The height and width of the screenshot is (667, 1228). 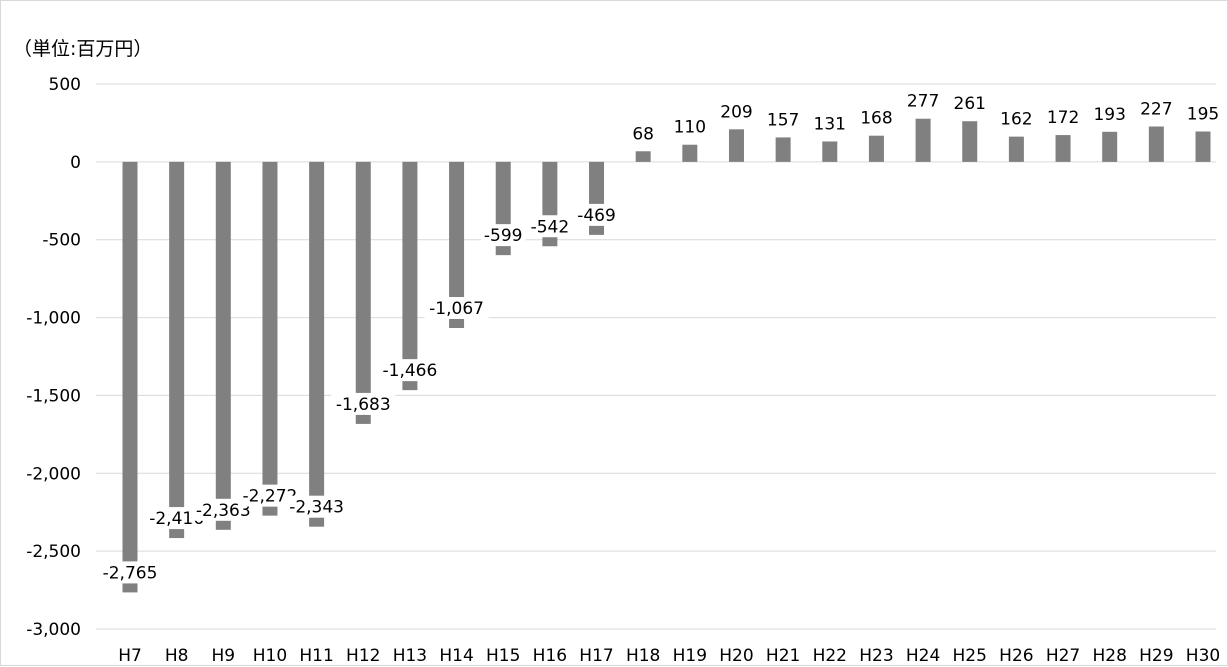 I want to click on data-label-H17: -469, so click(x=596, y=216).